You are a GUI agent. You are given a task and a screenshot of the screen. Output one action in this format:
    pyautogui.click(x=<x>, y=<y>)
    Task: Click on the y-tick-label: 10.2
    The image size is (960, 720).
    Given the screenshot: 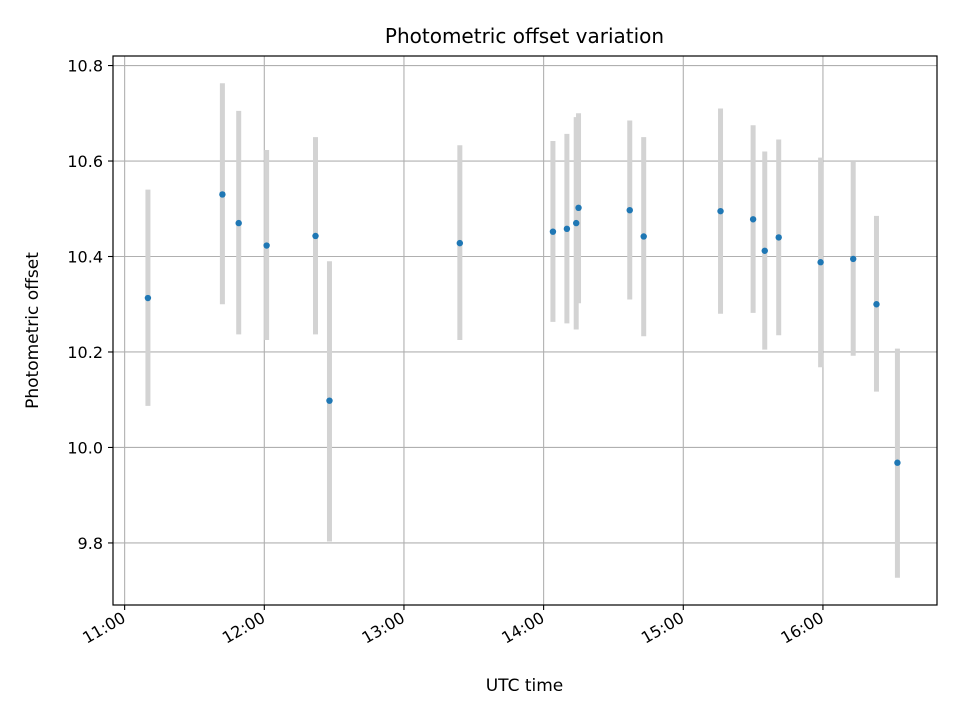 What is the action you would take?
    pyautogui.click(x=85, y=352)
    